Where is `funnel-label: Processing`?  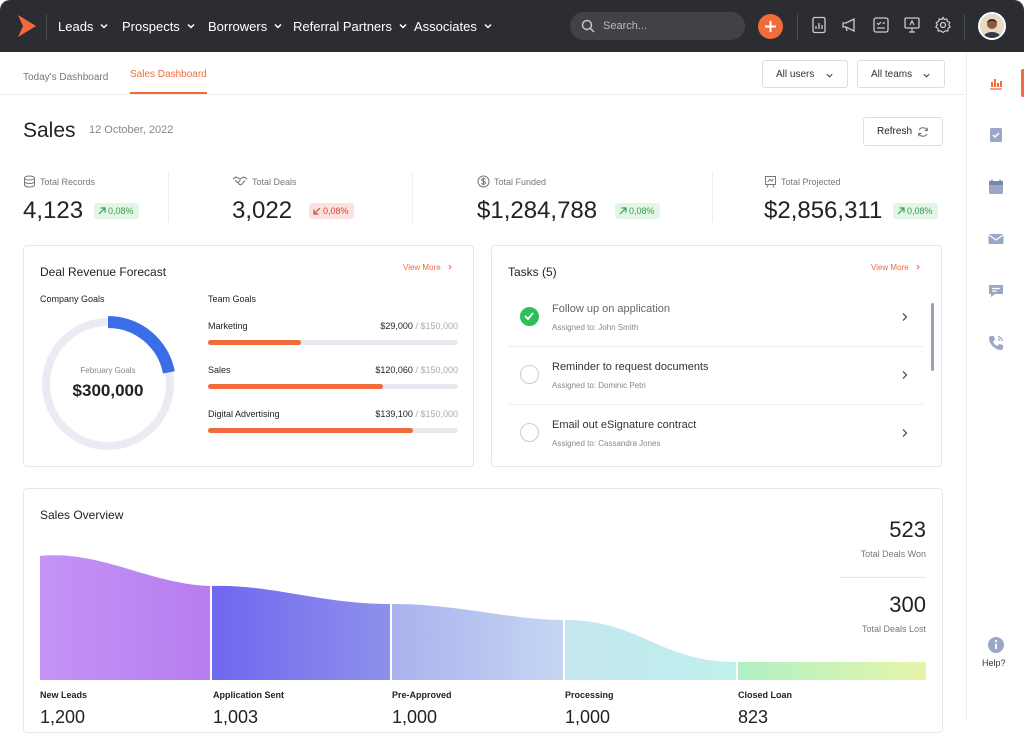
funnel-label: Processing is located at coordinates (589, 695).